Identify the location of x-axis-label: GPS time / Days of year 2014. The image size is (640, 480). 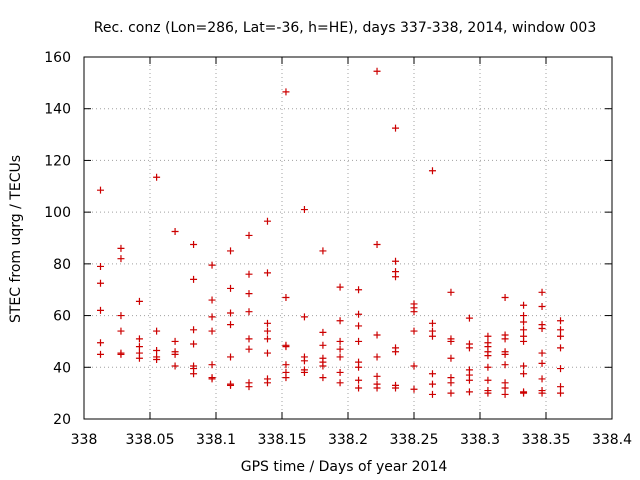
(344, 467).